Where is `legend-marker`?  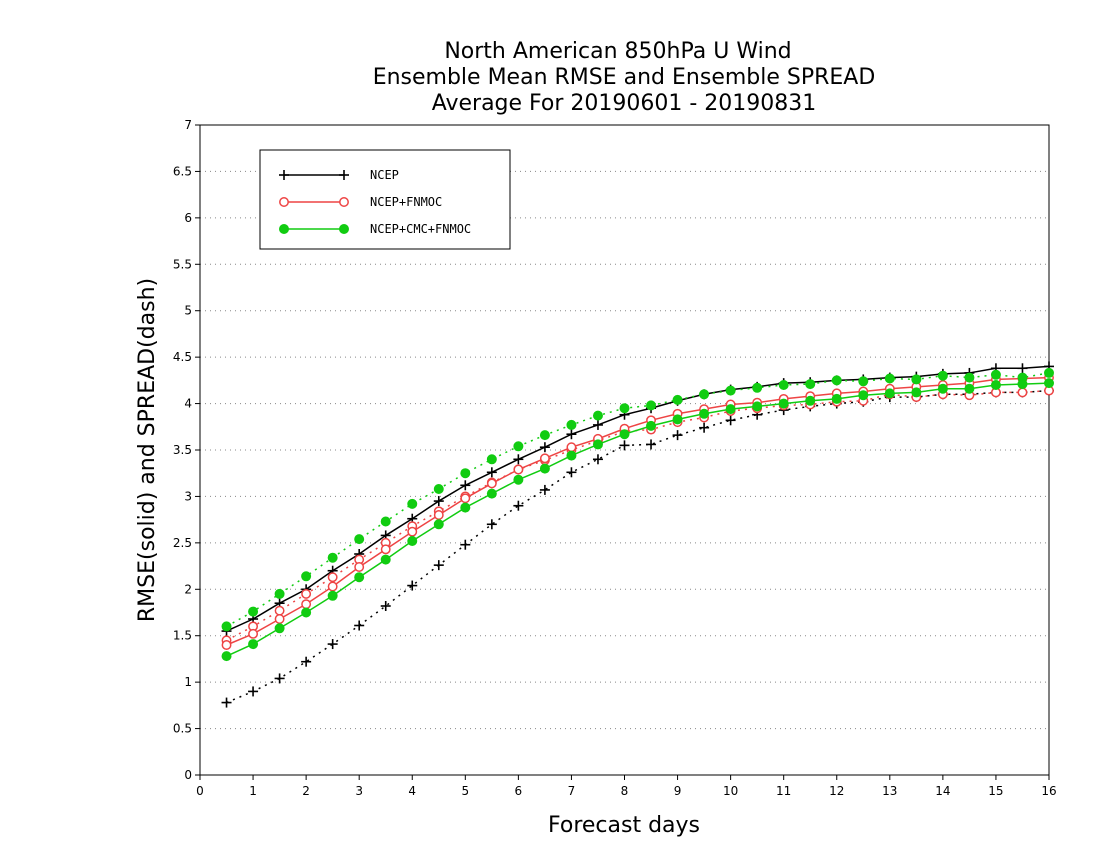 legend-marker is located at coordinates (344, 229).